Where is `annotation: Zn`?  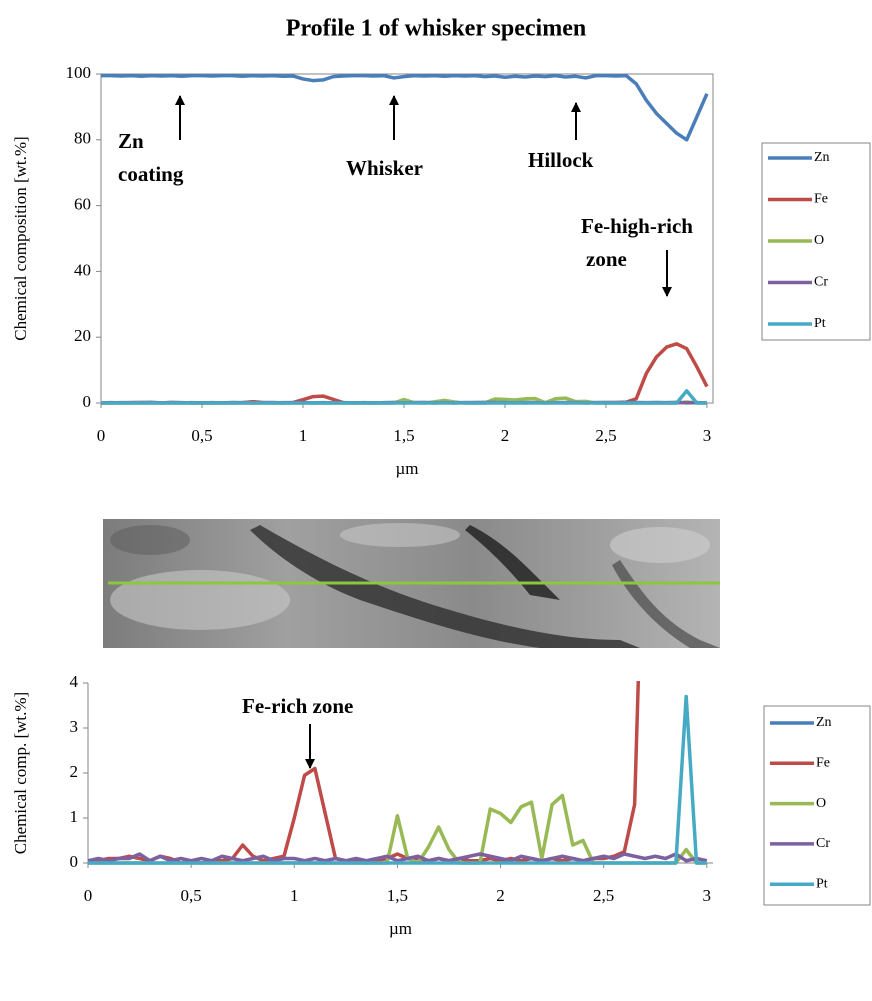
annotation: Zn is located at coordinates (131, 141).